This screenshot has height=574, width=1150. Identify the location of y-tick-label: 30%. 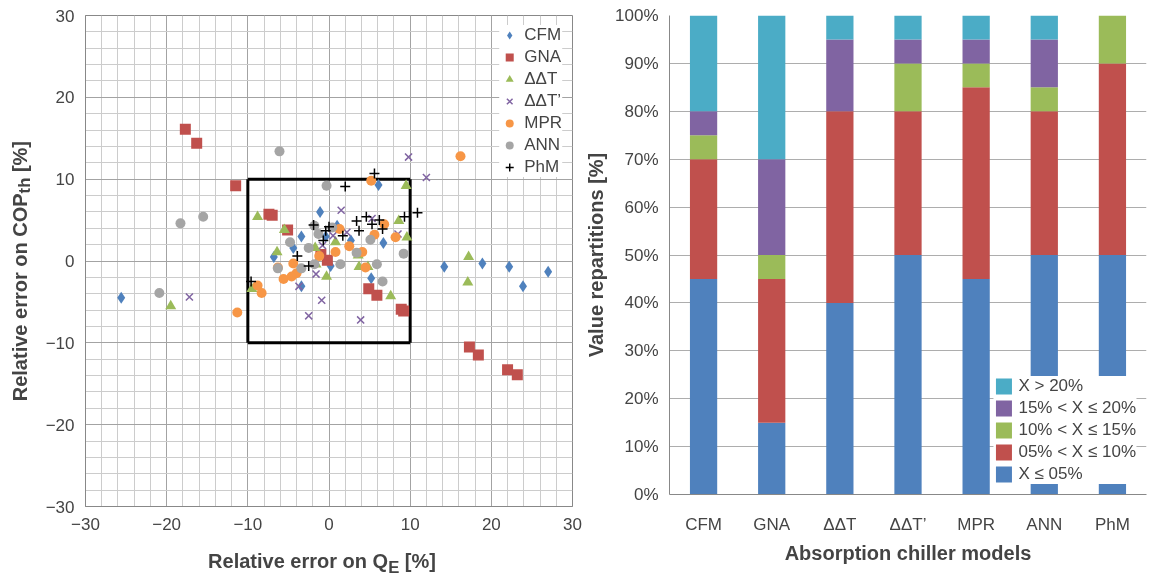
(641, 351).